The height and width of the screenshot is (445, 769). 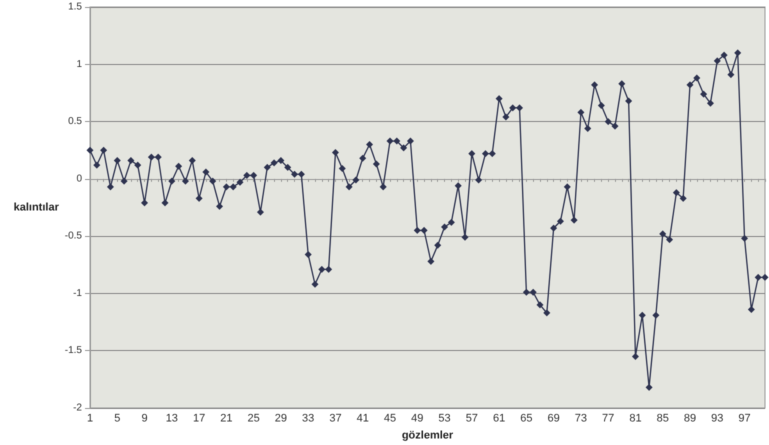 I want to click on x-tick-label: 65, so click(x=526, y=418).